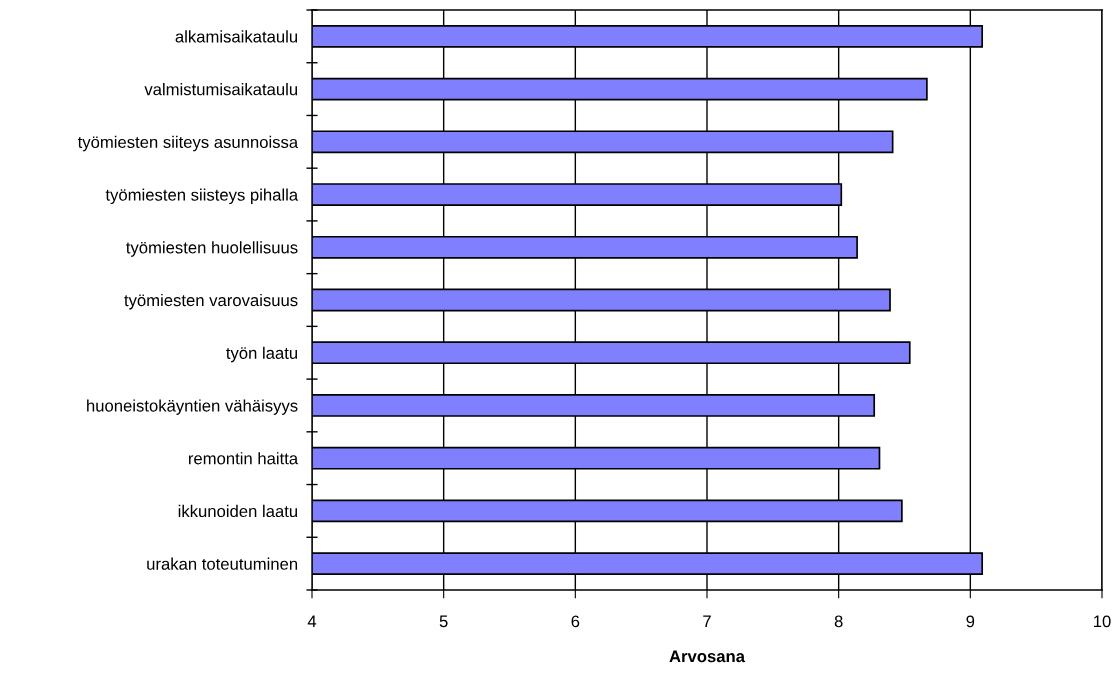 This screenshot has width=1117, height=677. I want to click on y-tick-label: työmiesten huolellisuus, so click(212, 249).